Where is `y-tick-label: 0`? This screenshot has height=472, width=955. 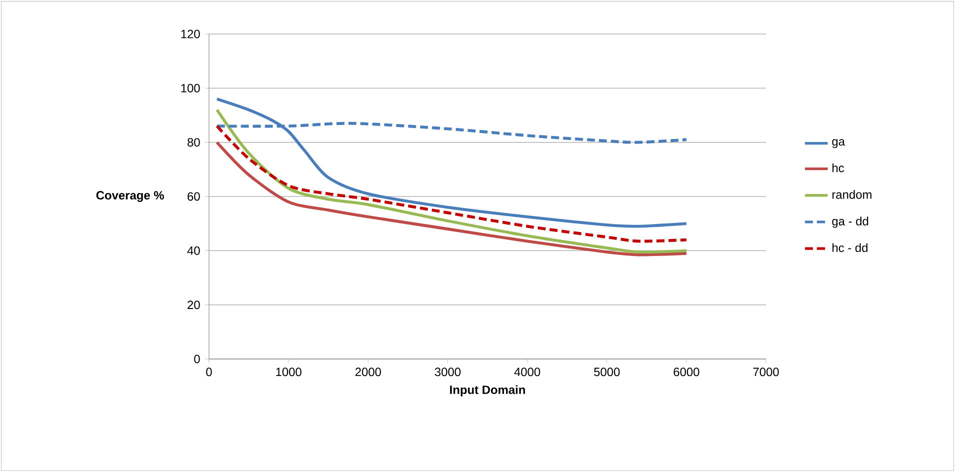 y-tick-label: 0 is located at coordinates (197, 359).